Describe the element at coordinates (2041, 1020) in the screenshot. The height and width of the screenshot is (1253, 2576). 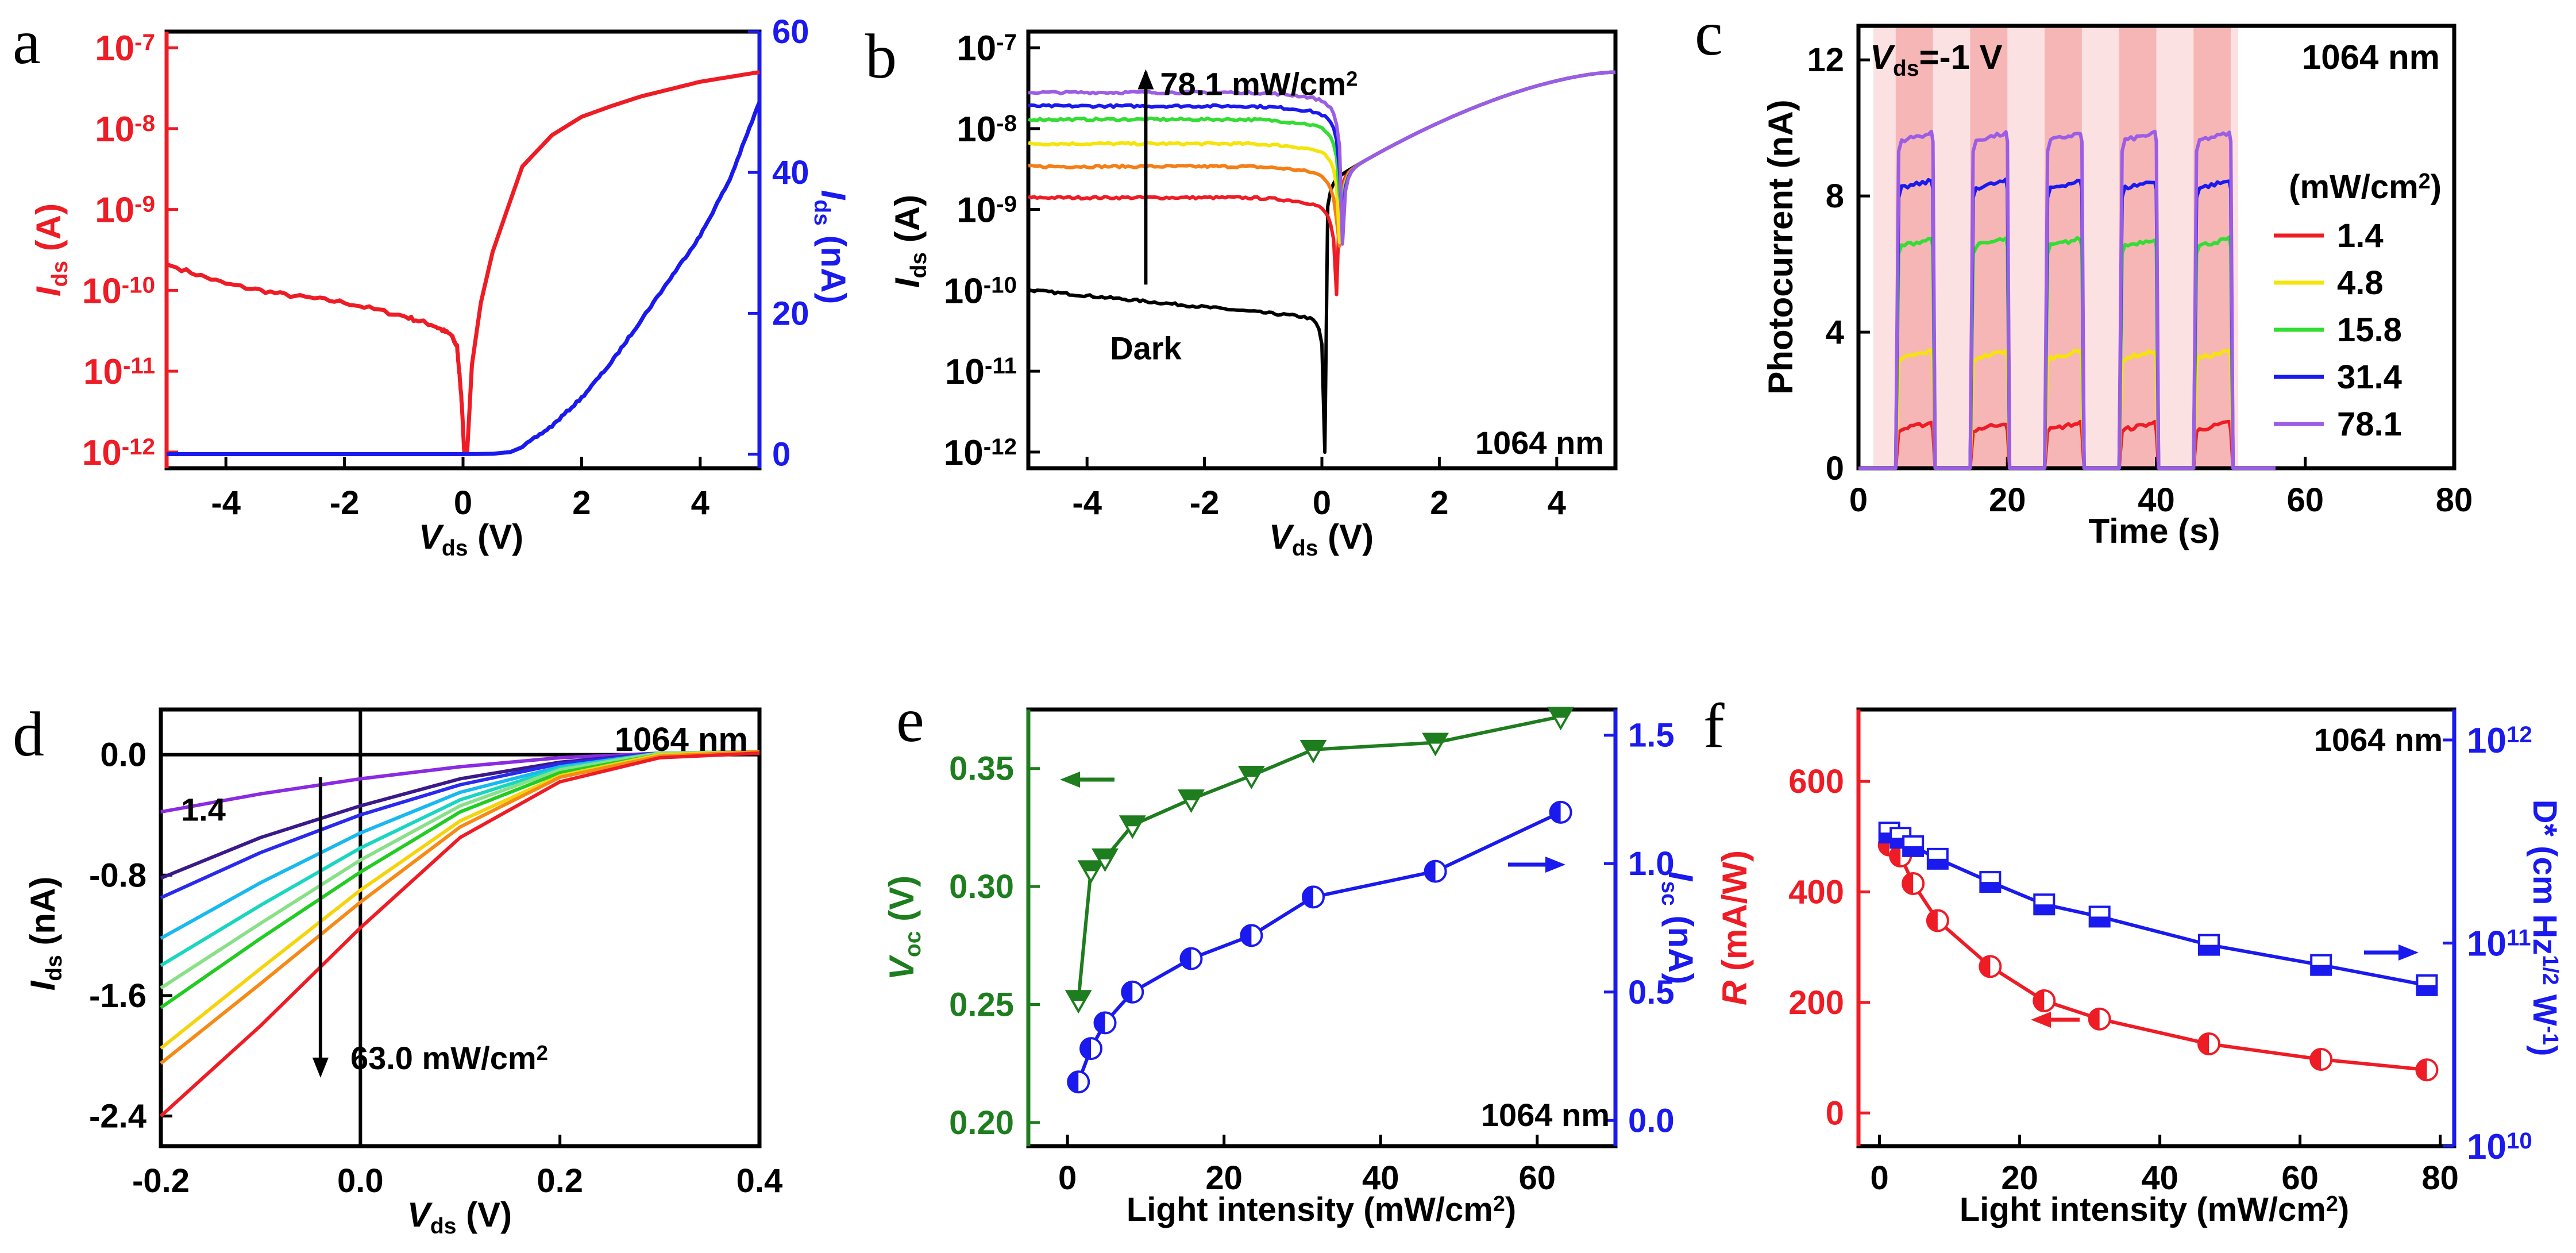
I see `arrow-left-red-head` at that location.